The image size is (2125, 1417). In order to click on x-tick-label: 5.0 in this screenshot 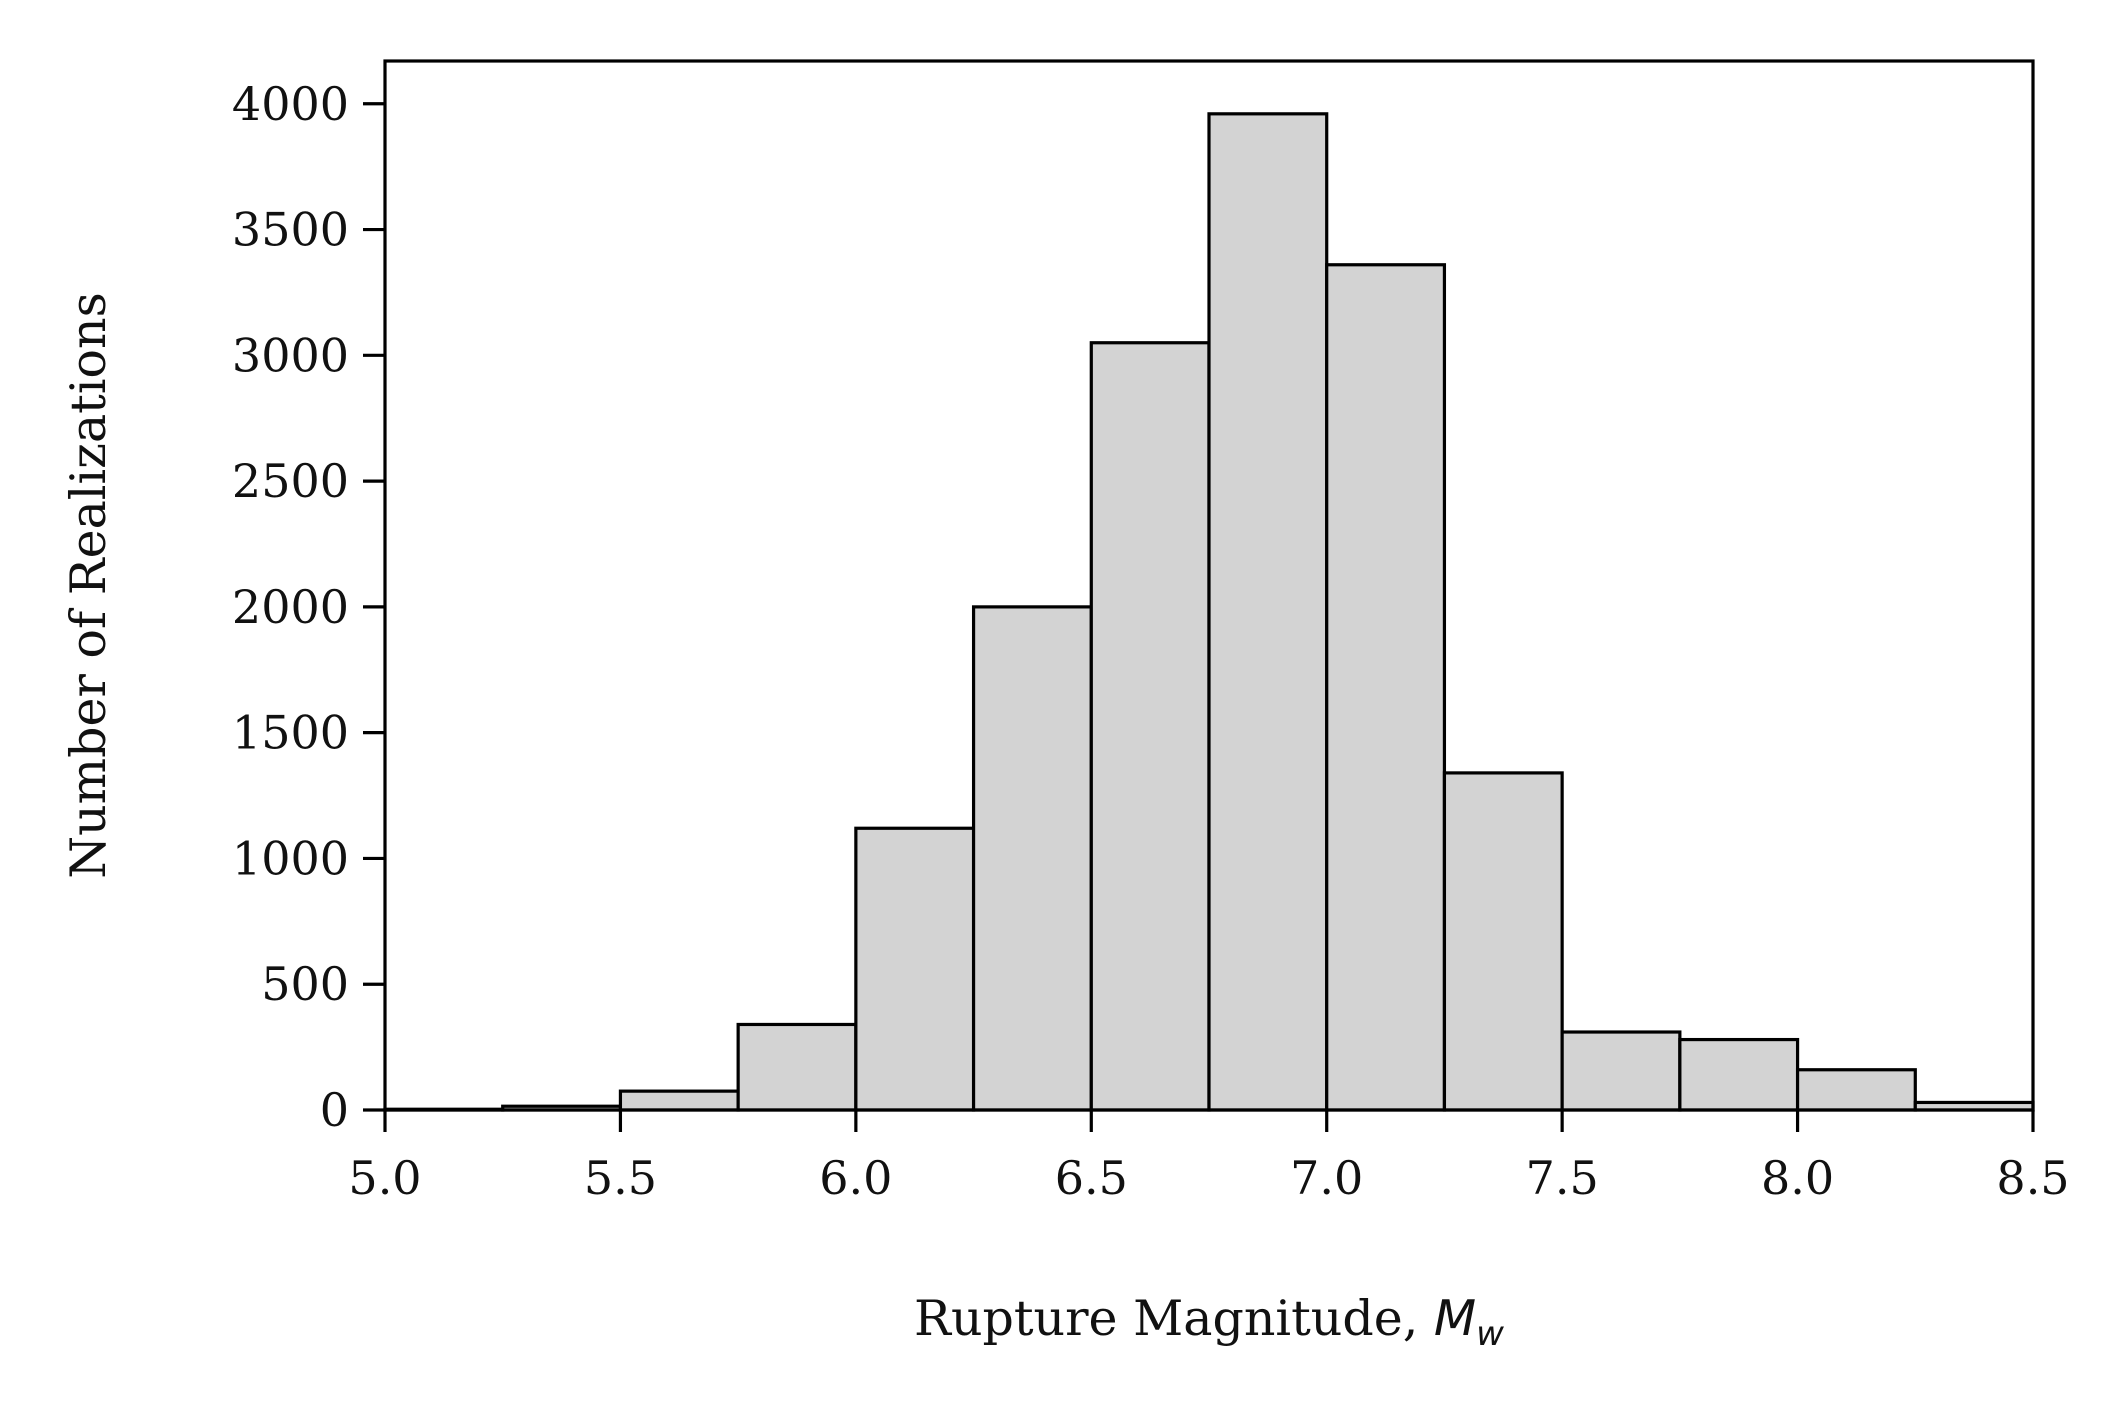, I will do `click(384, 1178)`.